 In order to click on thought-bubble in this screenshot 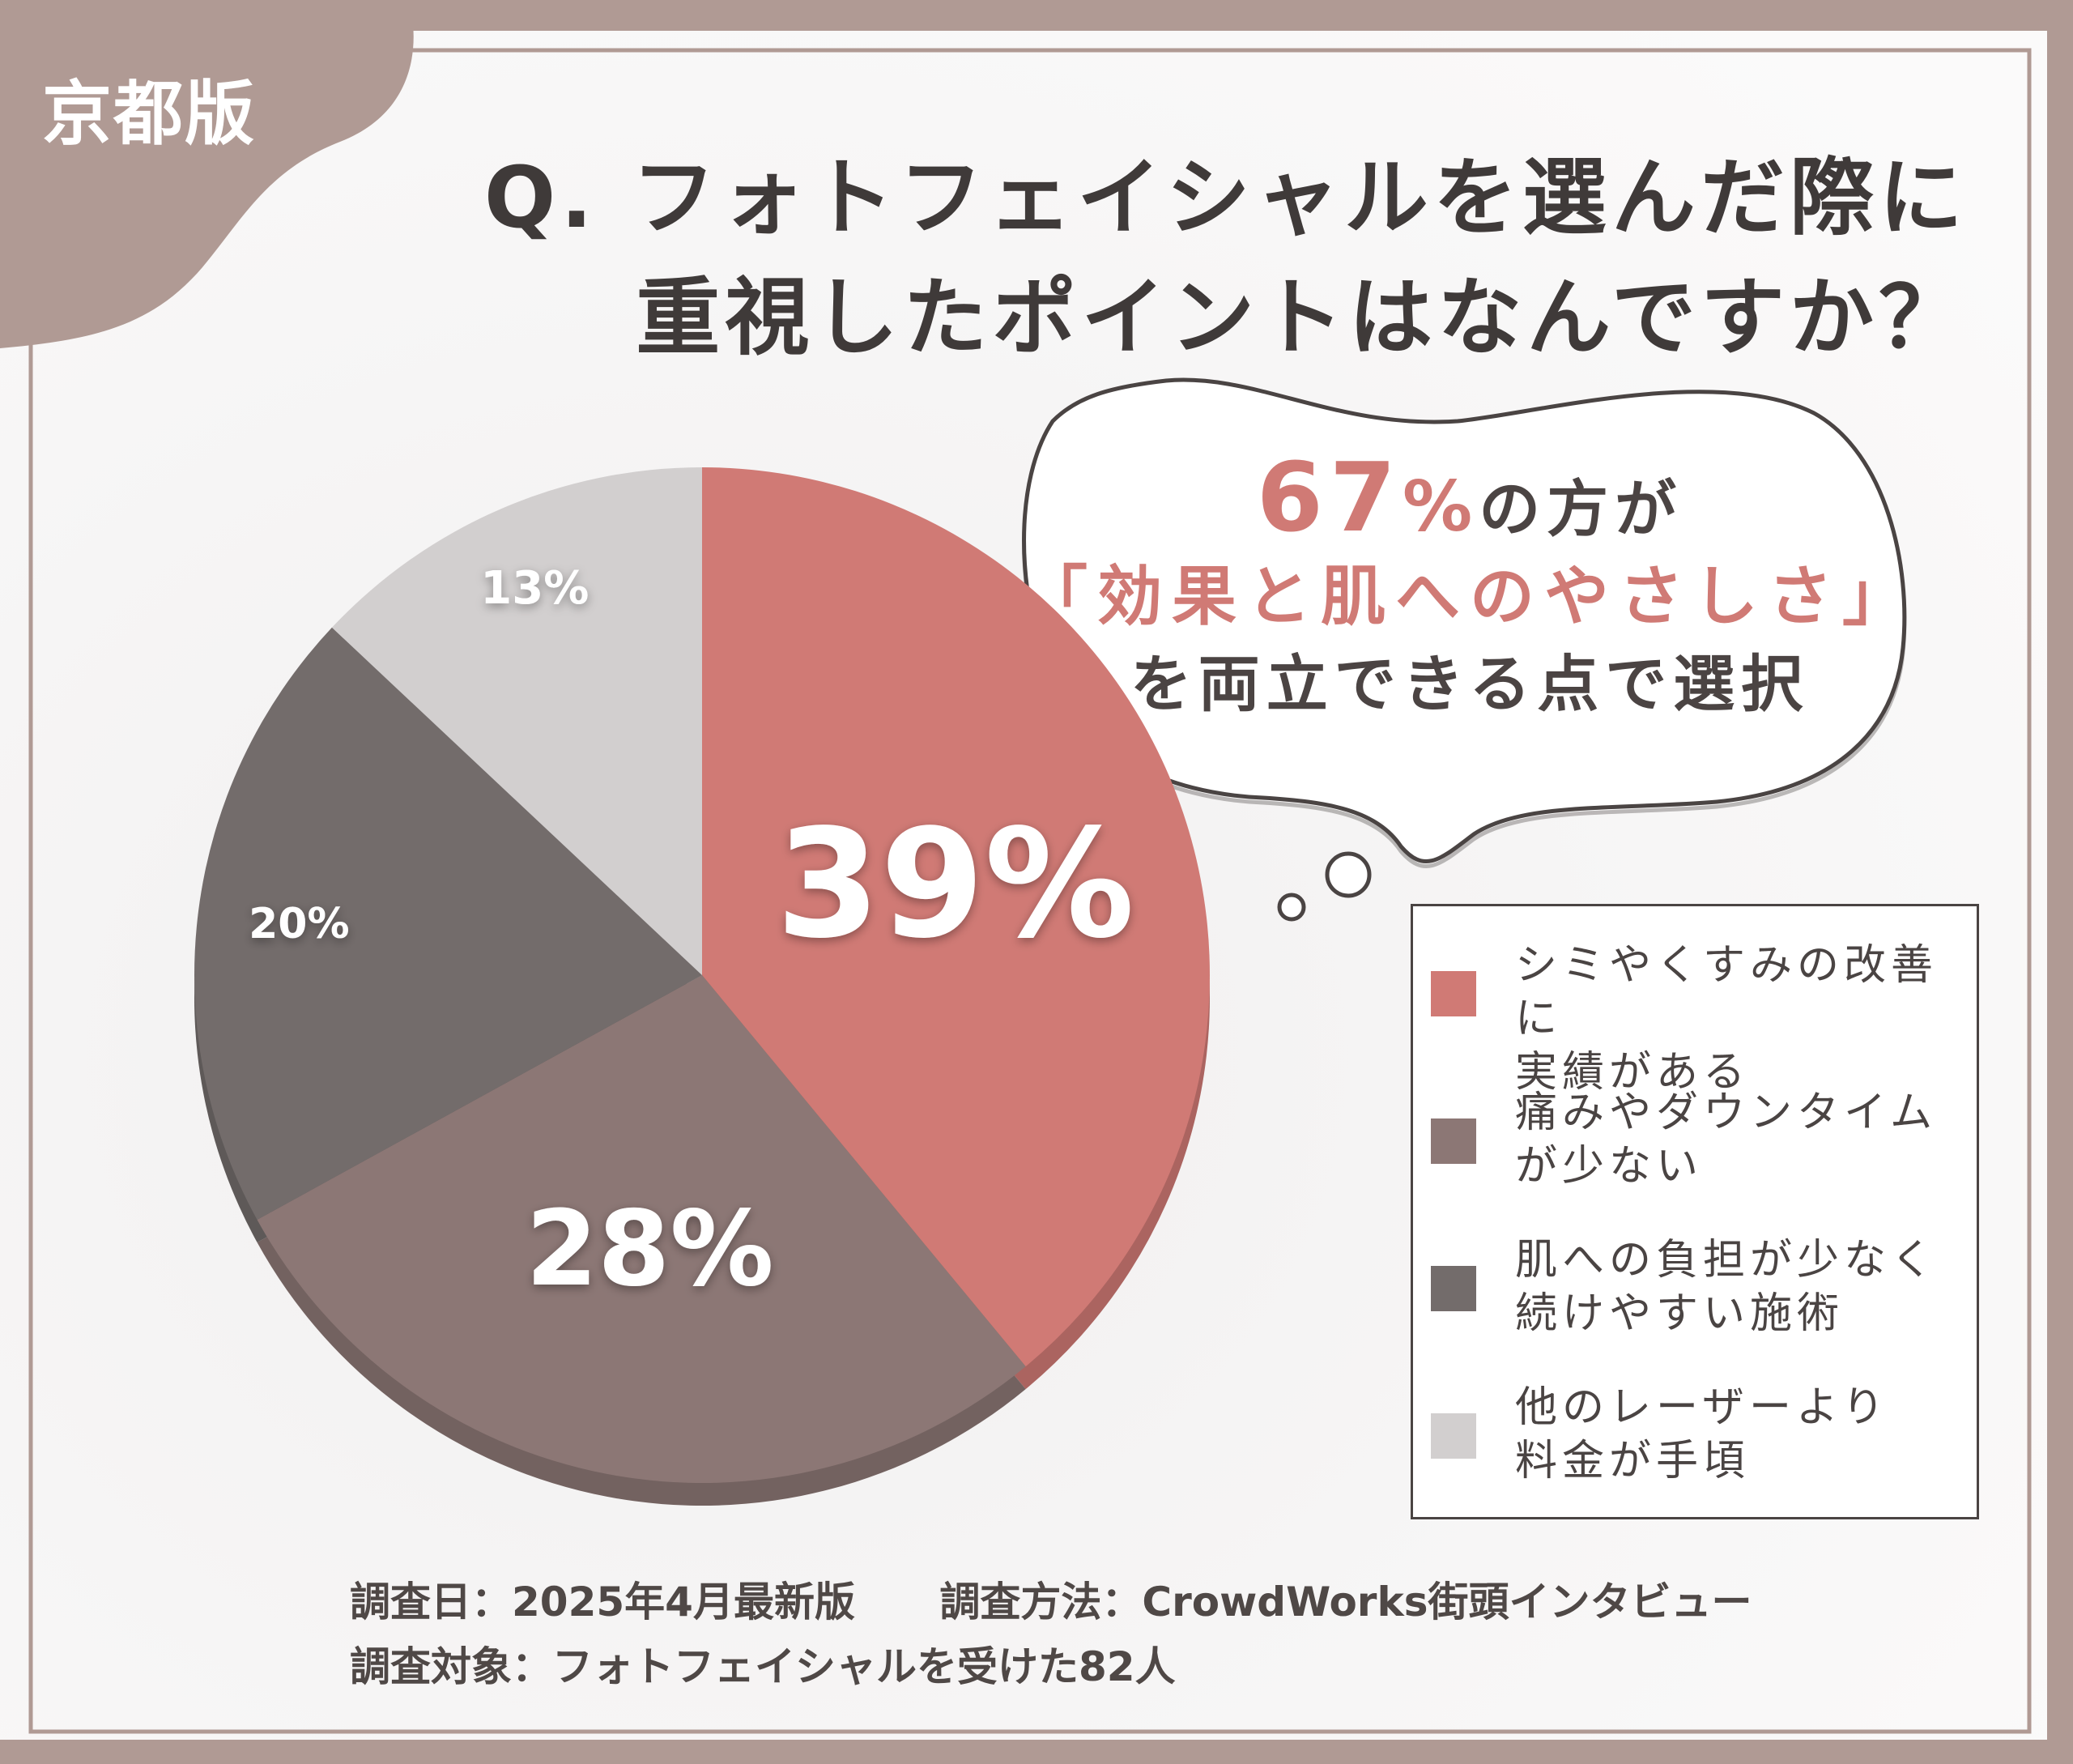, I will do `click(1465, 649)`.